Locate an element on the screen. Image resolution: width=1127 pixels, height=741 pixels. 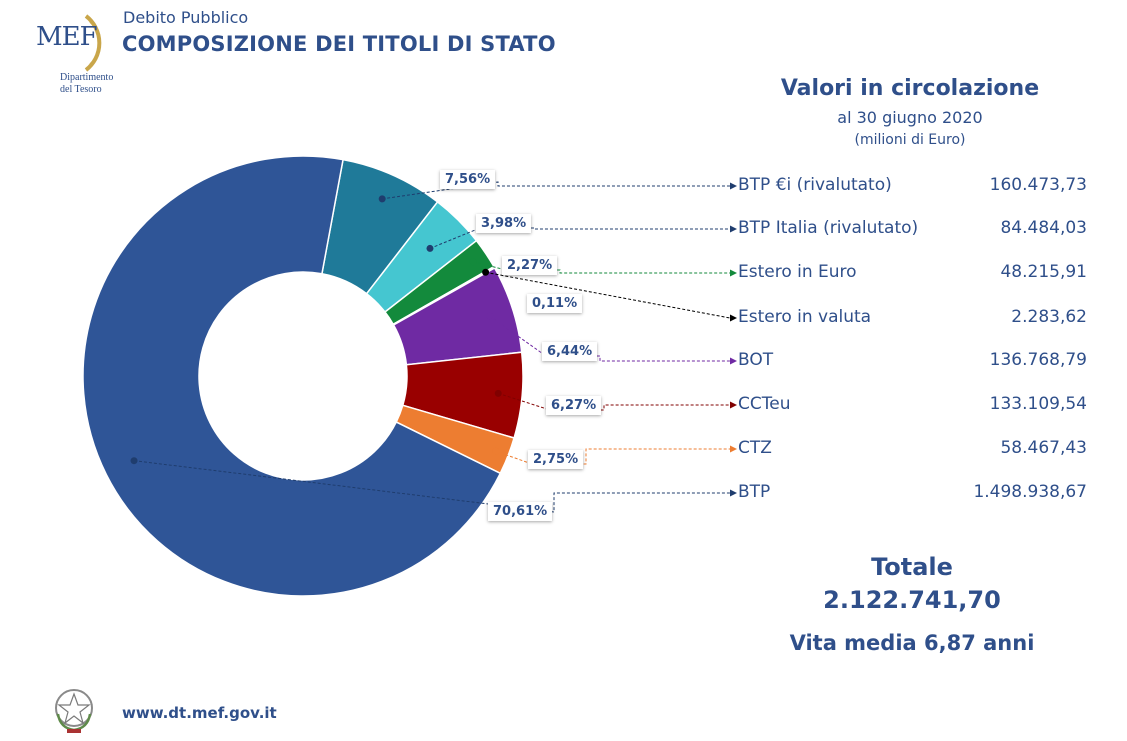
legend-value: 84.484,03 is located at coordinates (1043, 228).